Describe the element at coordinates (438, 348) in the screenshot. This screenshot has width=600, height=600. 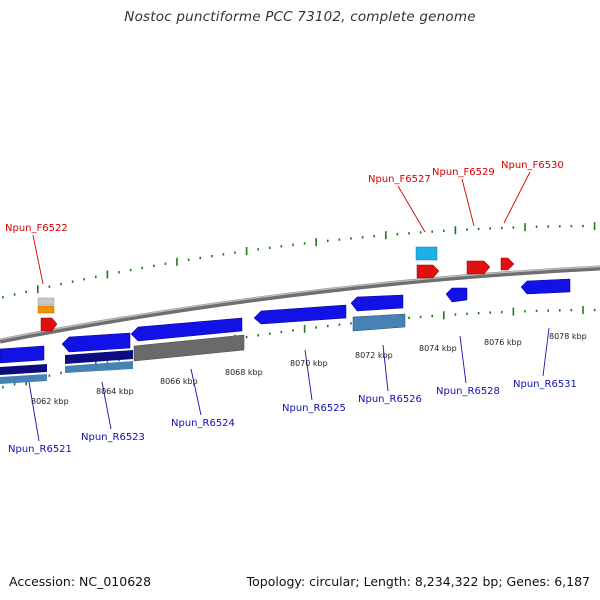
I see `ruler-label: 8074 kbp` at that location.